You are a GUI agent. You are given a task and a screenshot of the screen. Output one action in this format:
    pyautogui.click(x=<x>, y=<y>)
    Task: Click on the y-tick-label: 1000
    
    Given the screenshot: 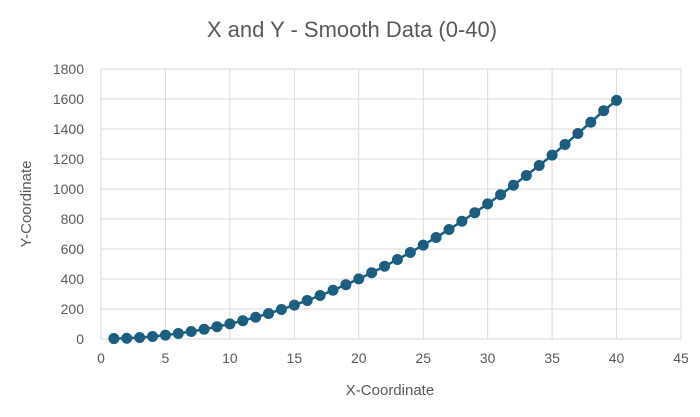 What is the action you would take?
    pyautogui.click(x=68, y=189)
    